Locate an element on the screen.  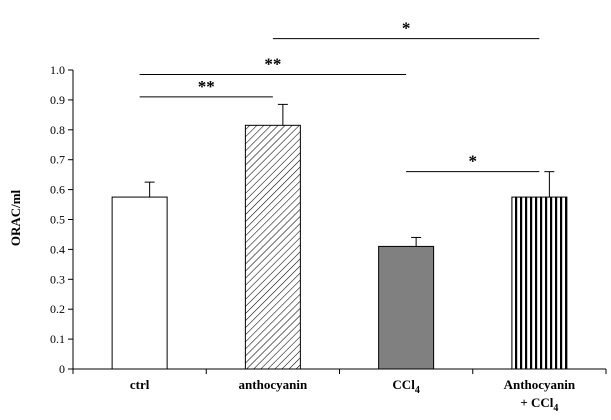
y-tick-label: 0.1 is located at coordinates (57, 339).